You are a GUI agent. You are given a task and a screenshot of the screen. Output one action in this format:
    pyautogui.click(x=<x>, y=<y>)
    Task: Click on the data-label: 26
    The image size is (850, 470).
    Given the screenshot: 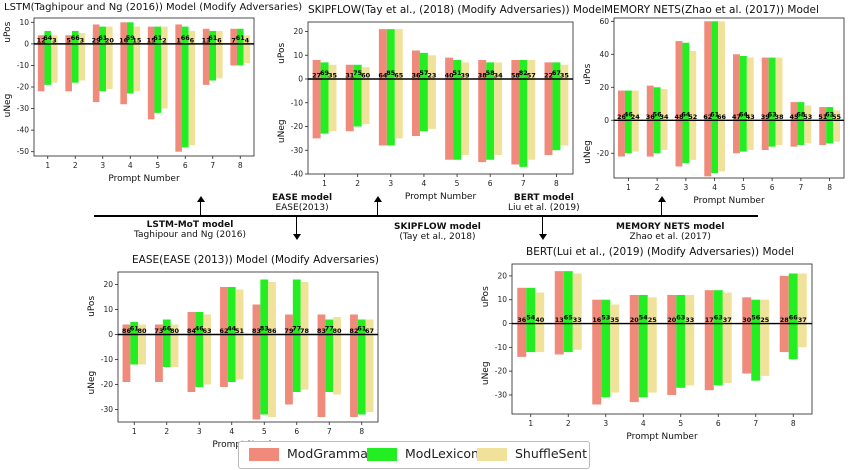 What is the action you would take?
    pyautogui.click(x=622, y=117)
    